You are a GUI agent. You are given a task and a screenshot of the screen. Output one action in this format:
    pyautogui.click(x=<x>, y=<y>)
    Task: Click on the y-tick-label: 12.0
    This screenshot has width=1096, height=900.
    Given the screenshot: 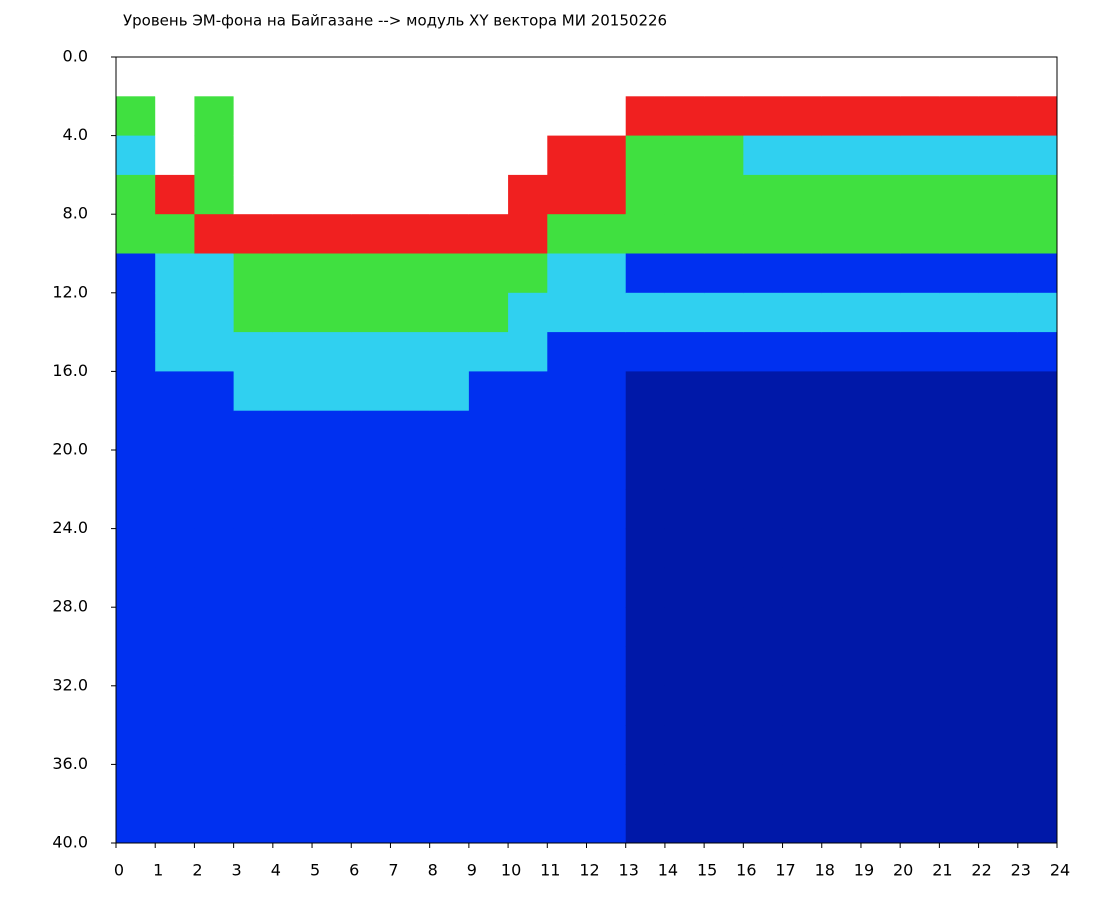 What is the action you would take?
    pyautogui.click(x=70, y=291)
    